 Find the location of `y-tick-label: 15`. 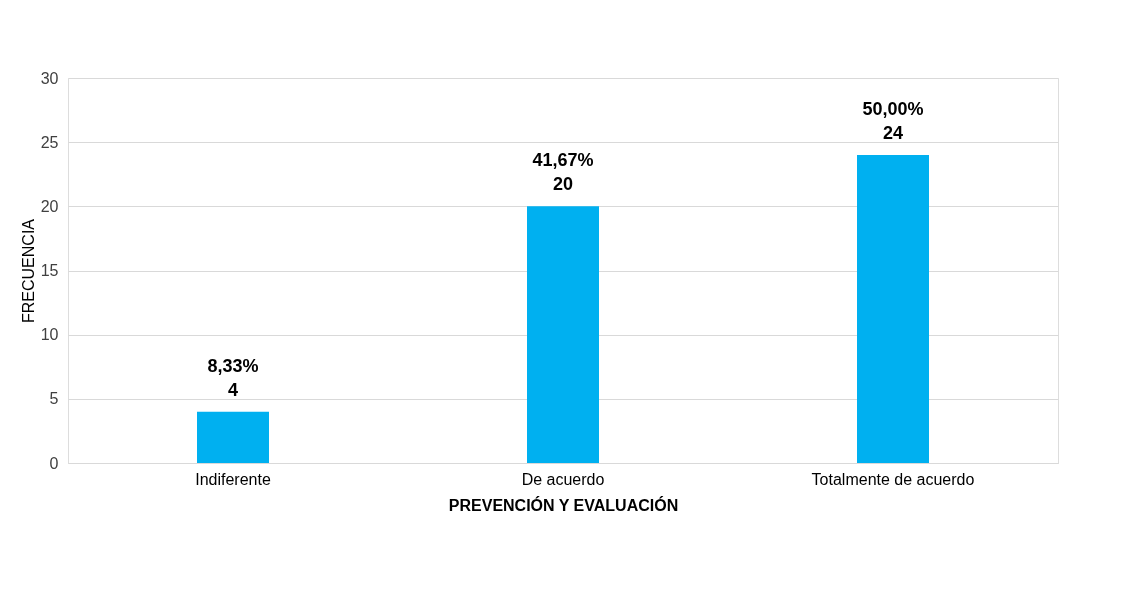

y-tick-label: 15 is located at coordinates (49, 270).